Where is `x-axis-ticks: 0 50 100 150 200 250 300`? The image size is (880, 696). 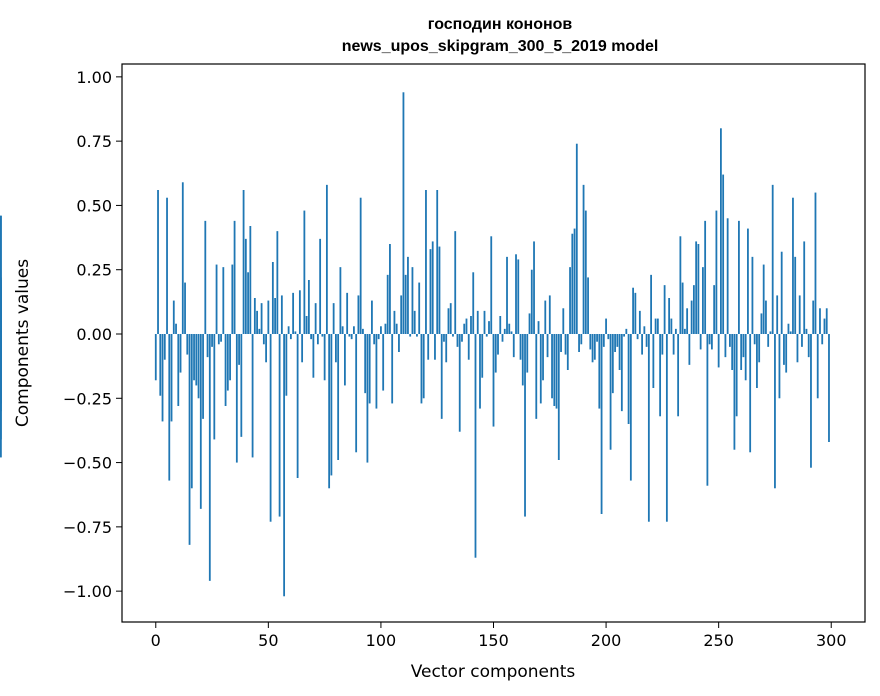
x-axis-ticks: 0 50 100 150 200 250 300 is located at coordinates (499, 636).